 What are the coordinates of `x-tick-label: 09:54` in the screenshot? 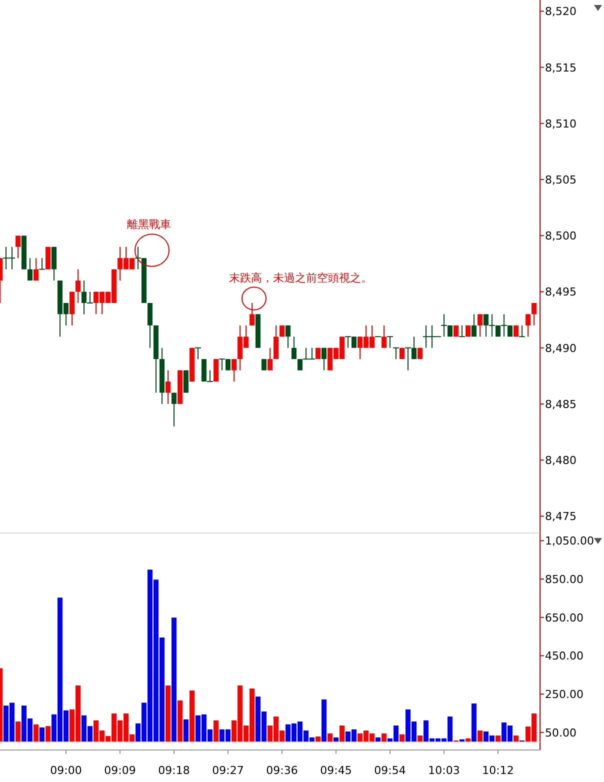 It's located at (390, 770).